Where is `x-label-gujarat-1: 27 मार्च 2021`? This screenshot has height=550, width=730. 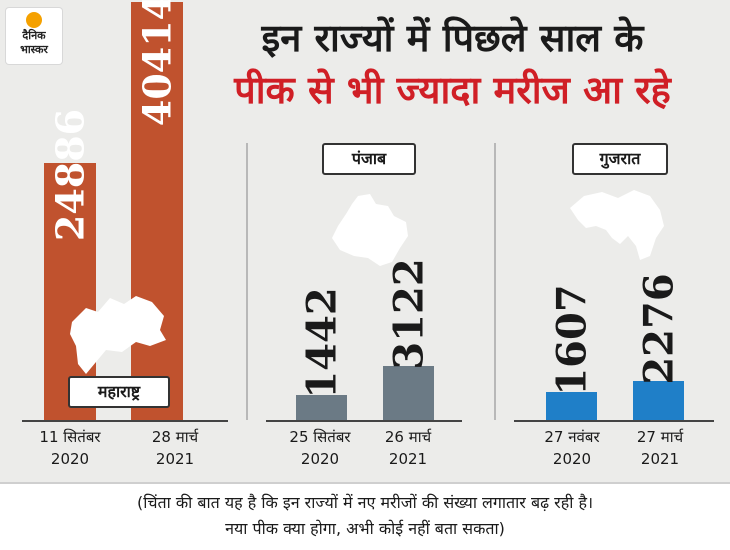
x-label-gujarat-1: 27 मार्च 2021 is located at coordinates (660, 448).